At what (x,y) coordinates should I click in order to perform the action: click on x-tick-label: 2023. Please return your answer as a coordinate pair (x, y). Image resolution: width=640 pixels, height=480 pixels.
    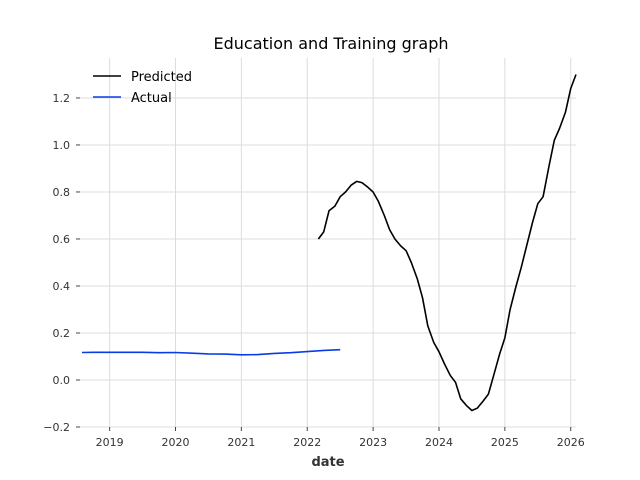
    Looking at the image, I should click on (373, 442).